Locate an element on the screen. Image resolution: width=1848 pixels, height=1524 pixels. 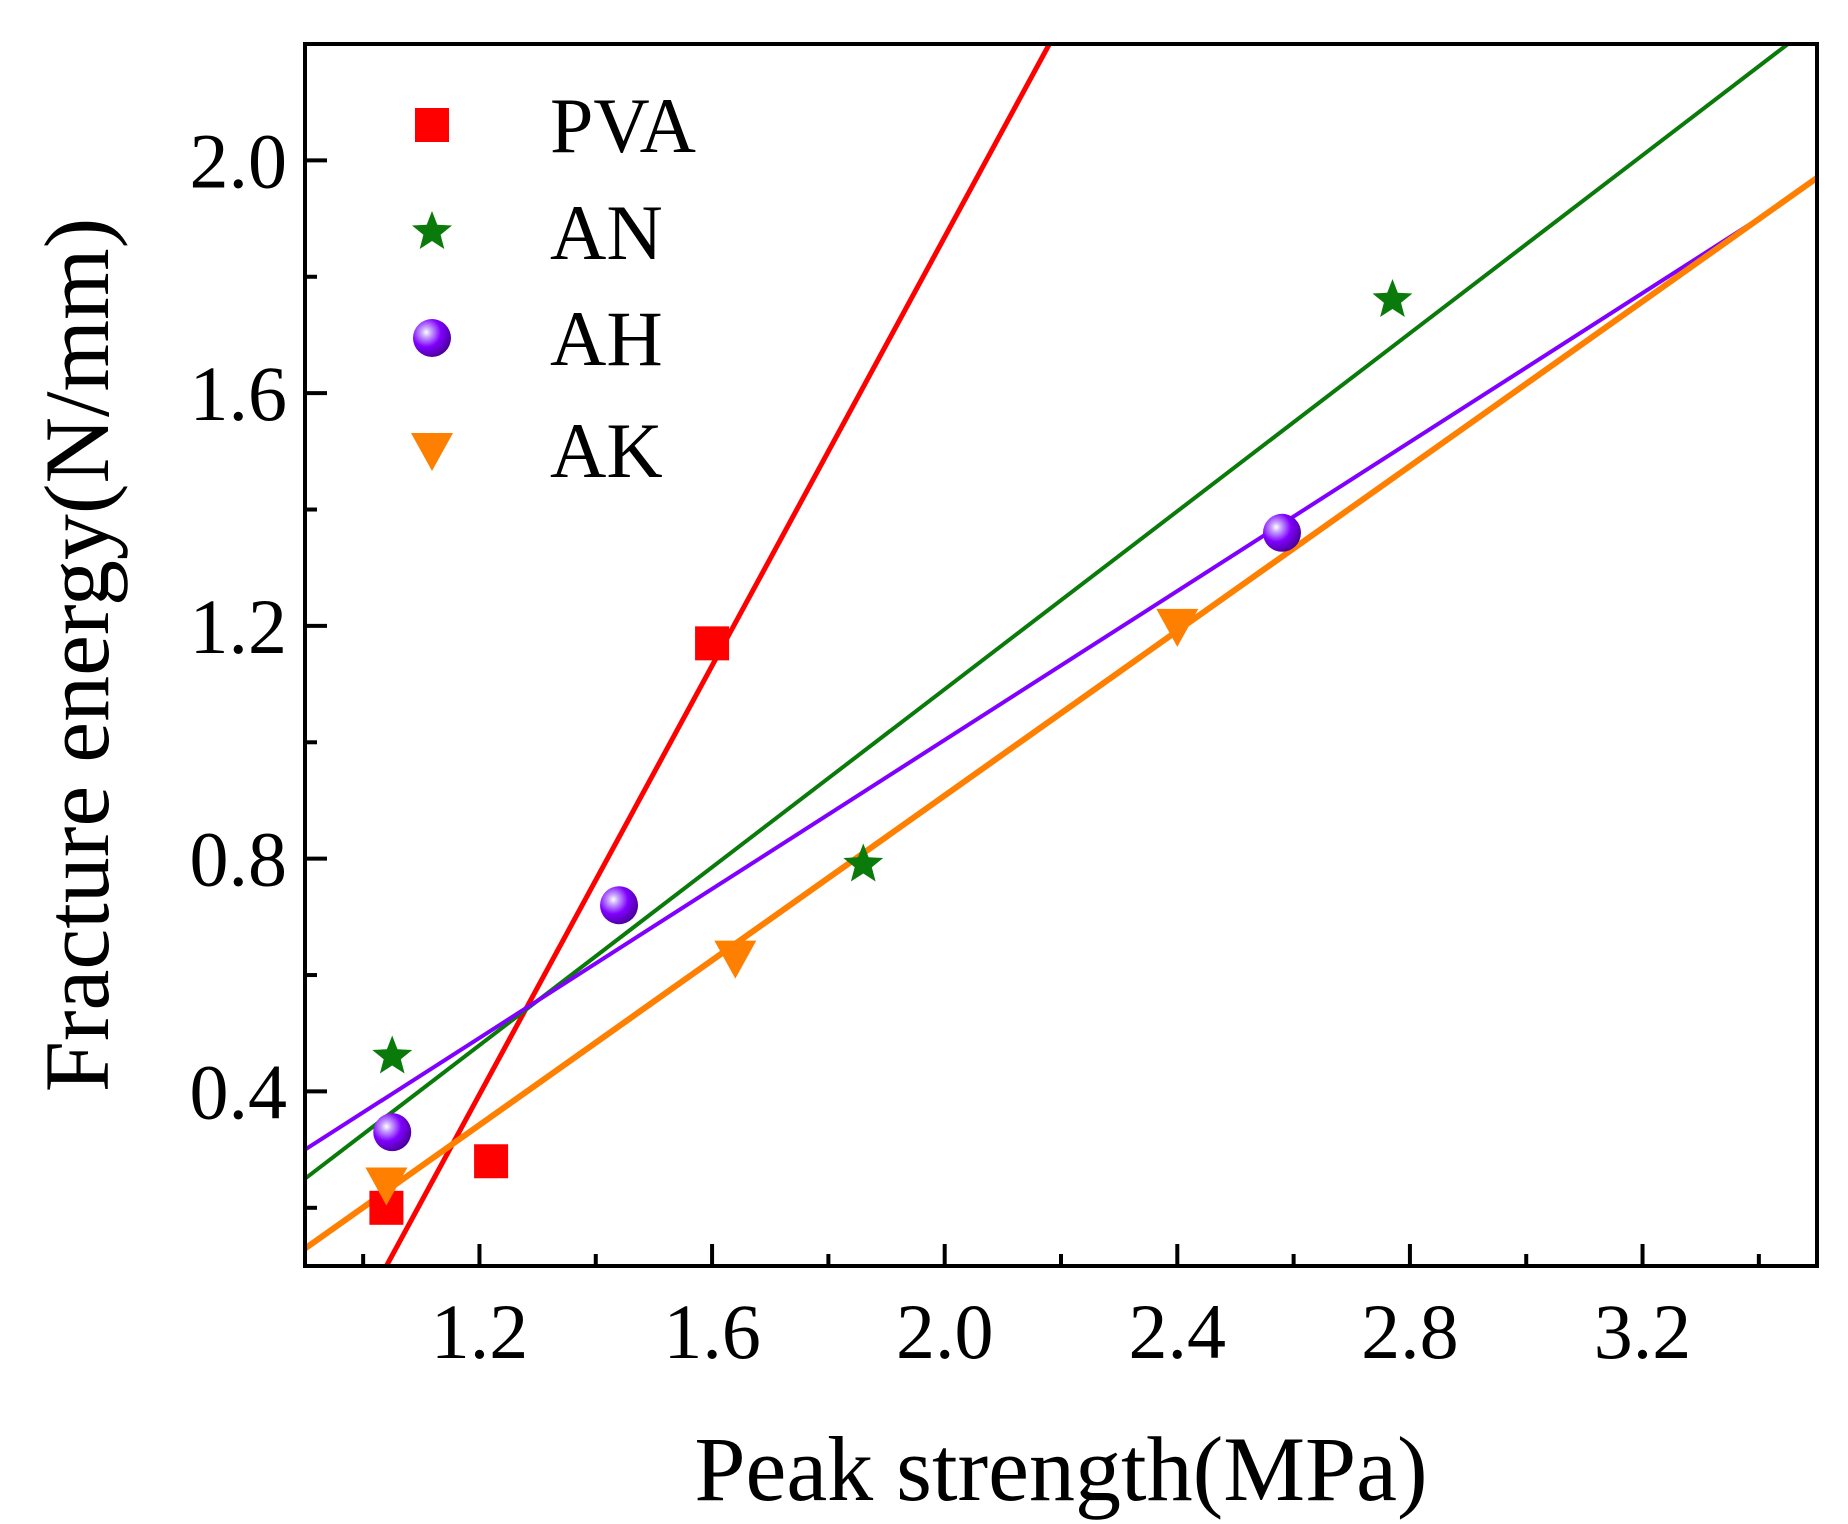
legend-marker-ah is located at coordinates (432, 338).